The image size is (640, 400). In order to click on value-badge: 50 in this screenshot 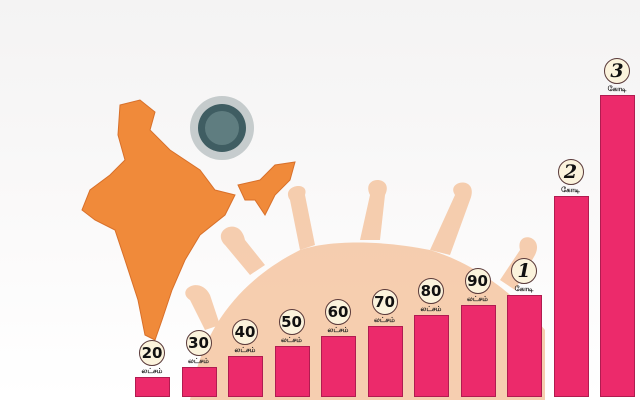, I will do `click(291, 322)`.